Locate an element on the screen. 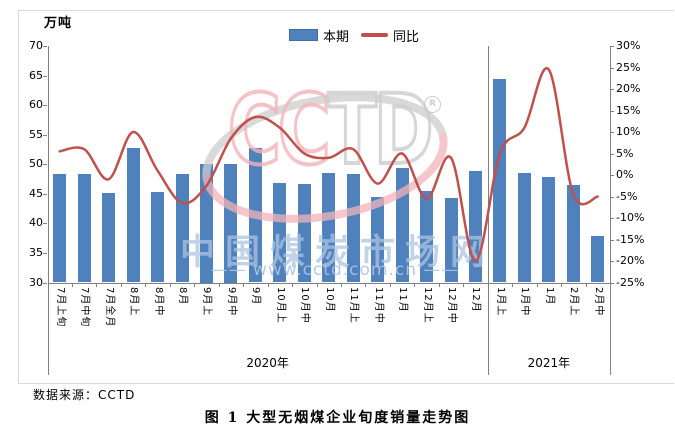 Image resolution: width=675 pixels, height=436 pixels. y-right-tick-label: 10% is located at coordinates (628, 131).